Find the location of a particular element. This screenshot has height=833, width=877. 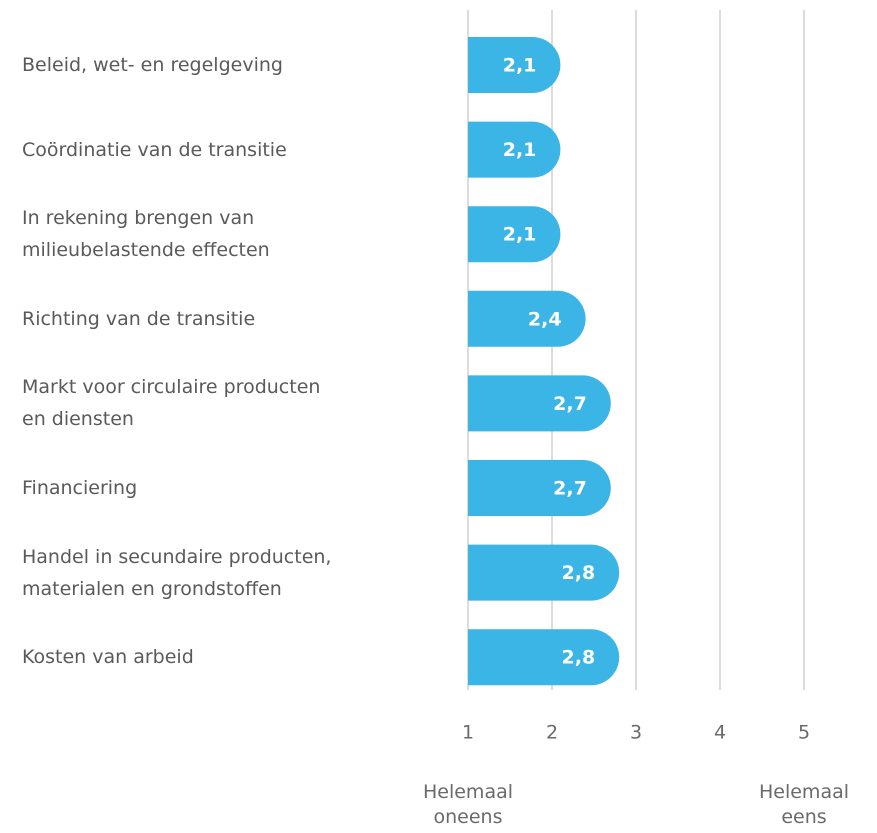

category-label: Financiering is located at coordinates (80, 488).